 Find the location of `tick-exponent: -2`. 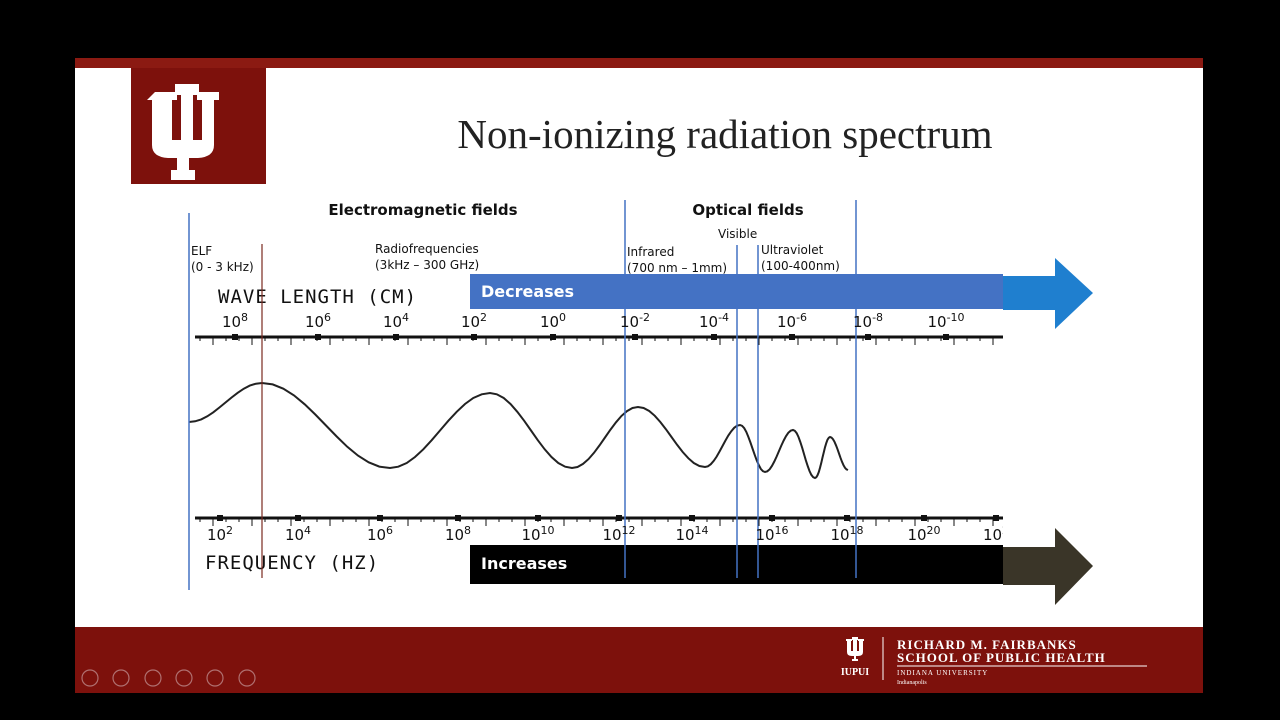

tick-exponent: -2 is located at coordinates (644, 317).